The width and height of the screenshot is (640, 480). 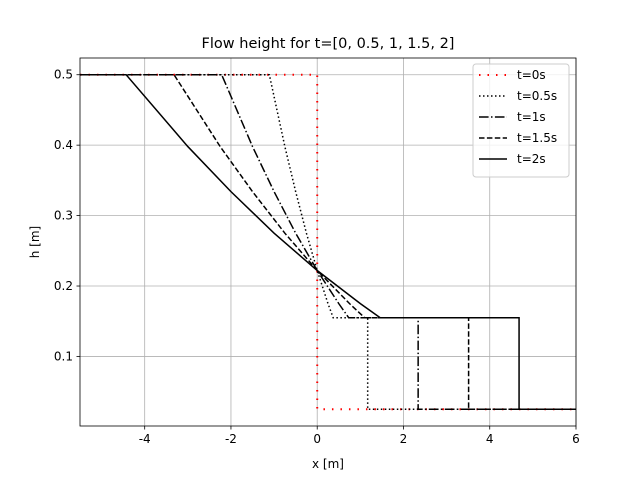 I want to click on x-tick-label: -2, so click(x=231, y=439).